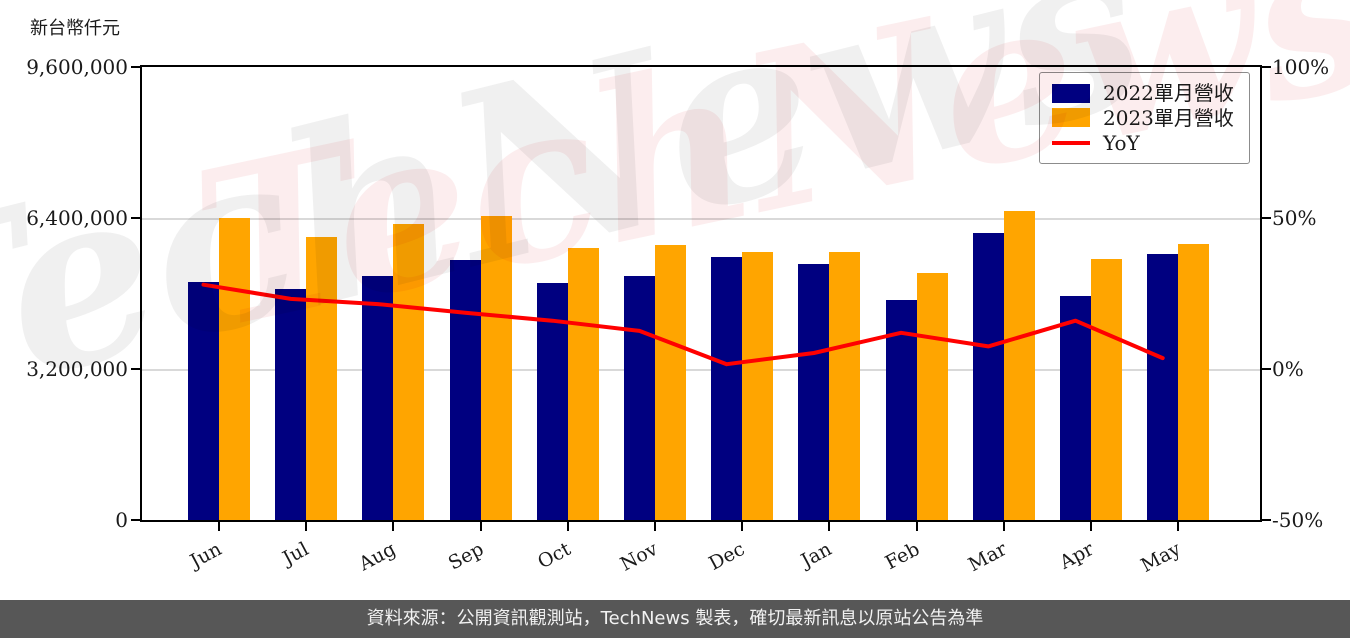  What do you see at coordinates (814, 392) in the screenshot?
I see `bar-2022單月營收-Jan` at bounding box center [814, 392].